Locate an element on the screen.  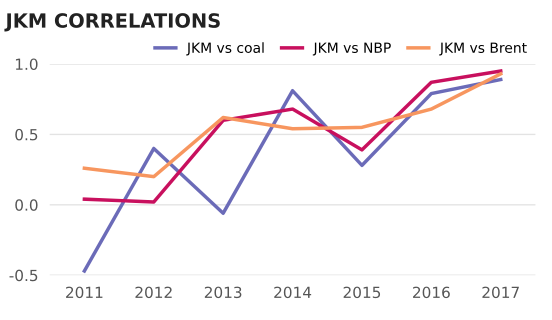
x-tick-label: 2017 is located at coordinates (500, 292).